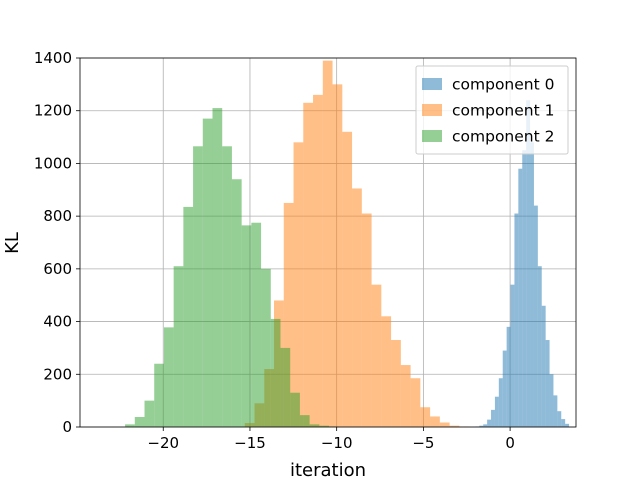 Image resolution: width=640 pixels, height=480 pixels. I want to click on y-tick-label: 1200, so click(53, 111).